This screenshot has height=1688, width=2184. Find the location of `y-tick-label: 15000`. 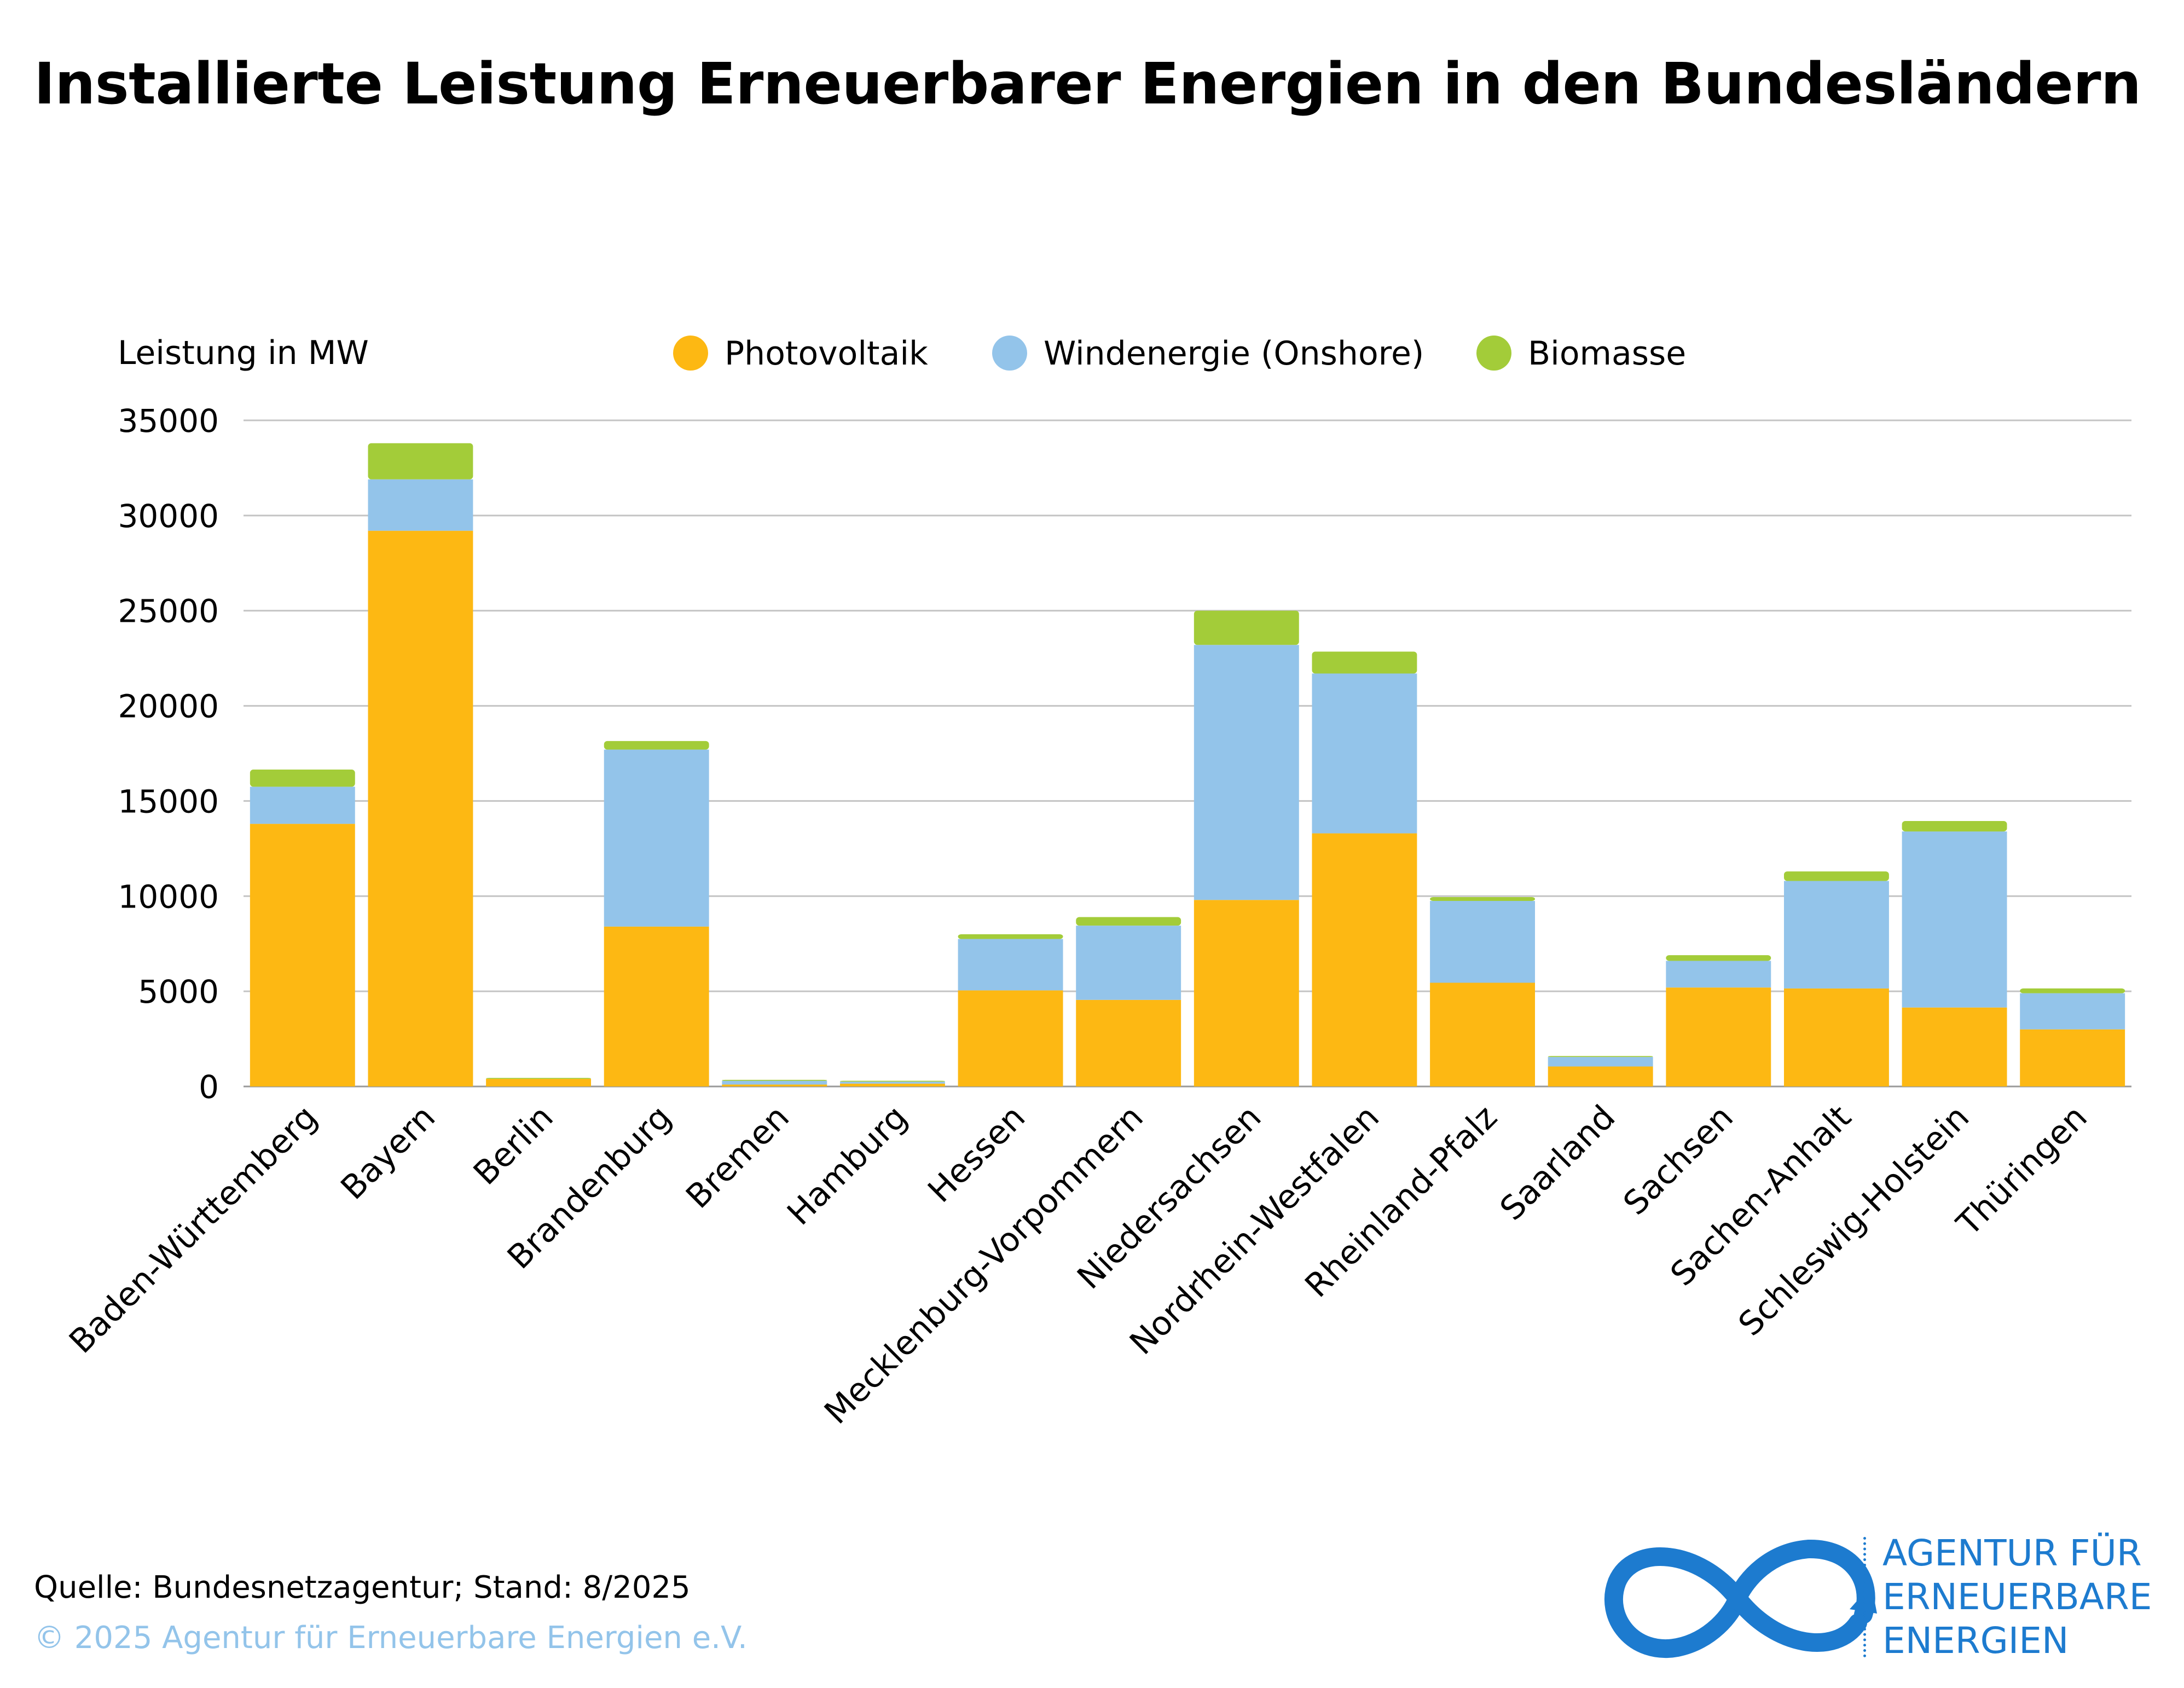

y-tick-label: 15000 is located at coordinates (168, 801).